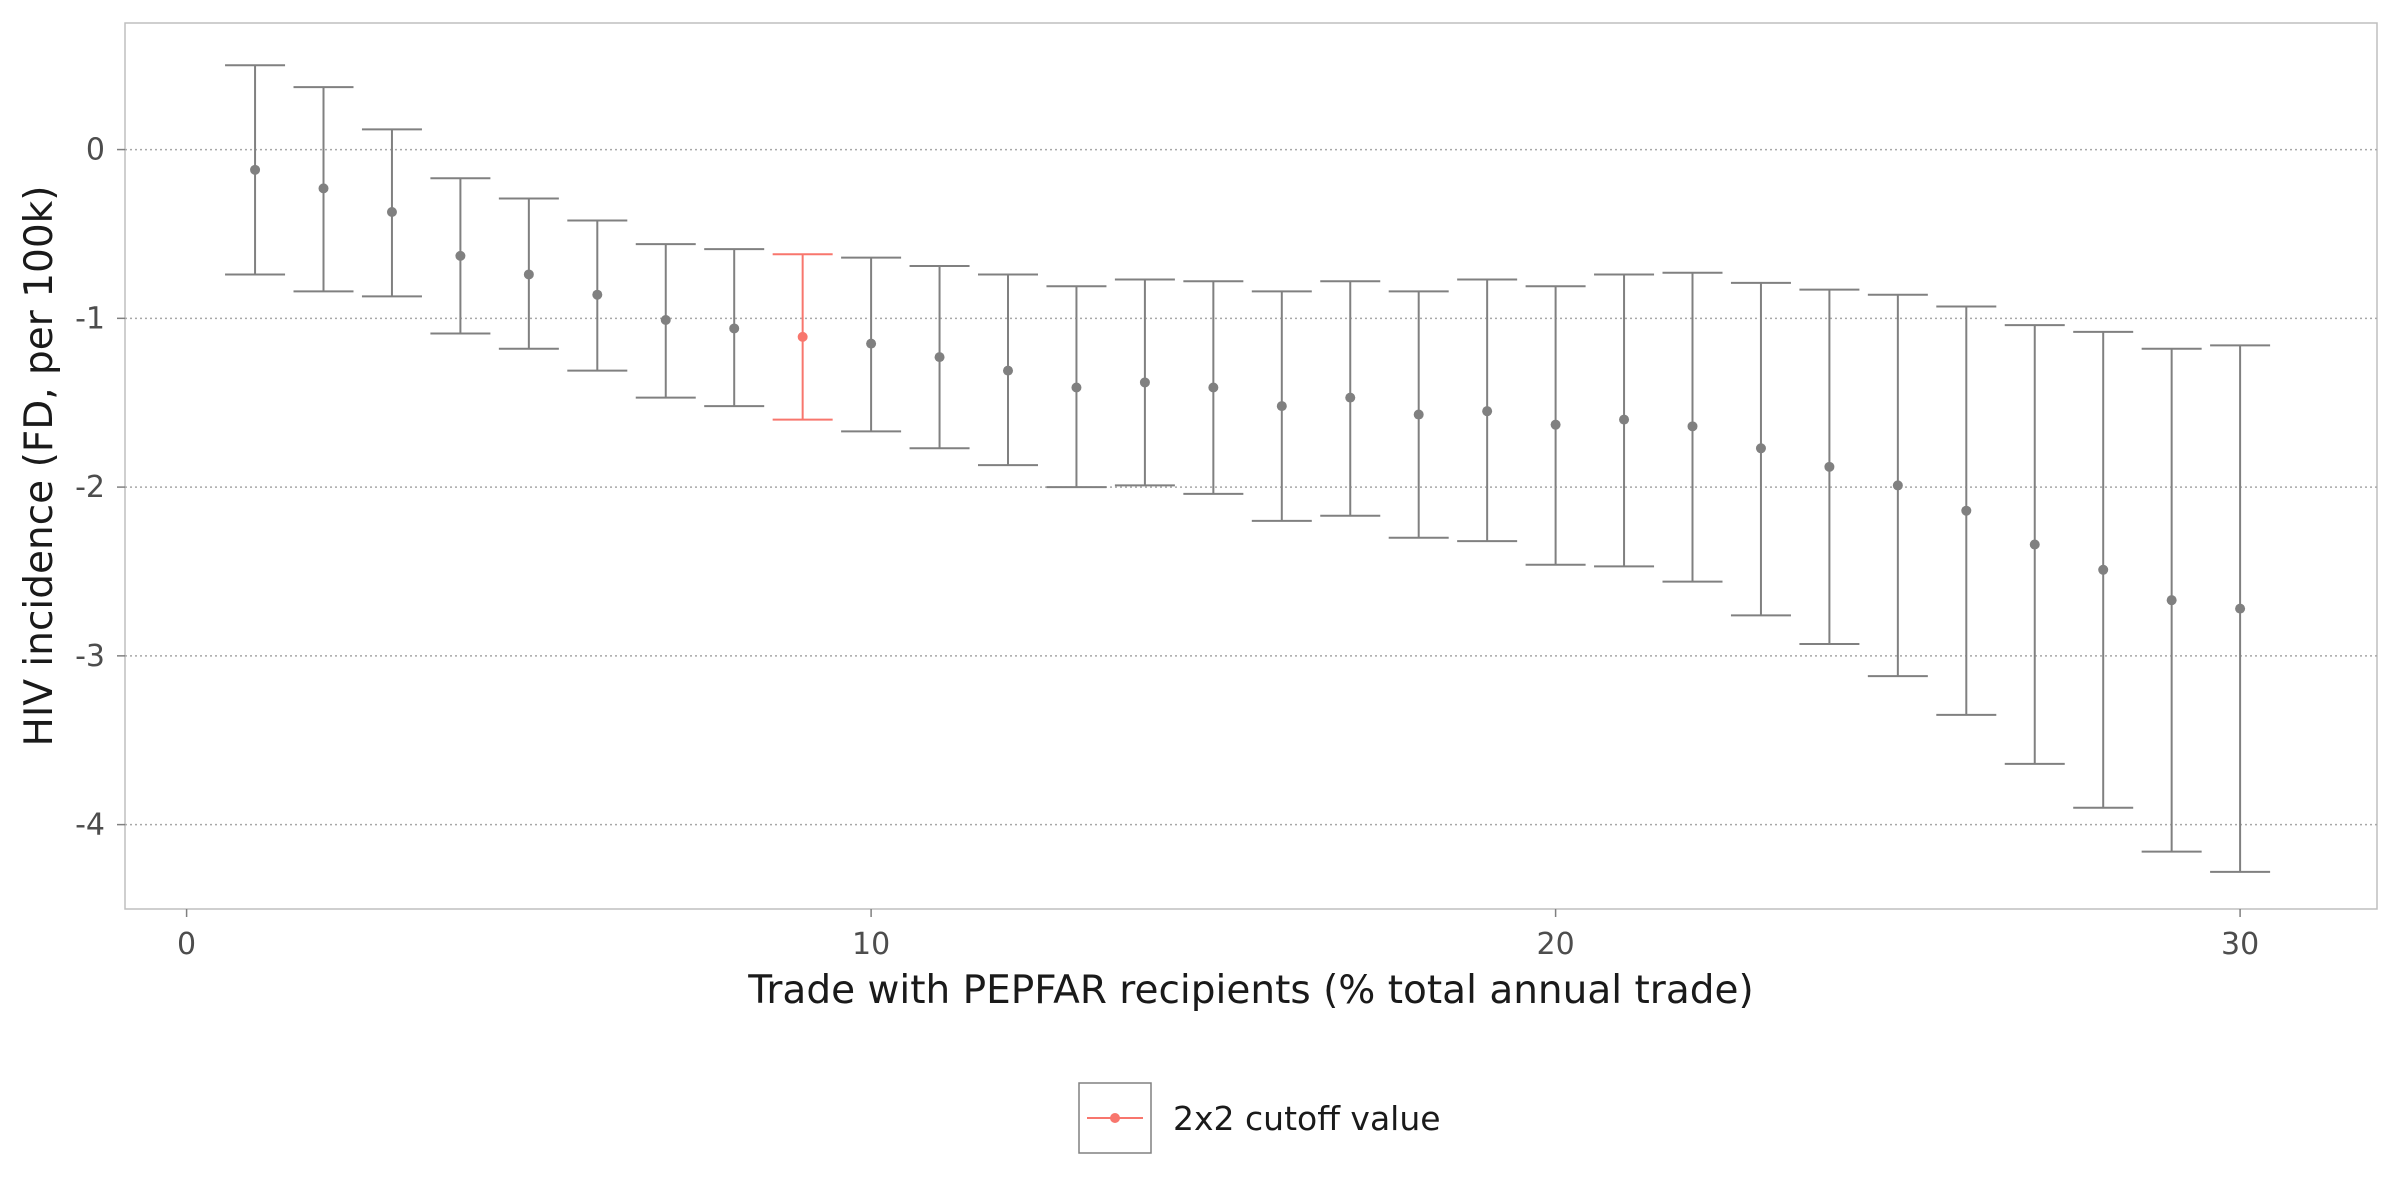 The width and height of the screenshot is (2400, 1200). I want to click on y-axis-title: HIV incidence (FD, per 100k), so click(39, 466).